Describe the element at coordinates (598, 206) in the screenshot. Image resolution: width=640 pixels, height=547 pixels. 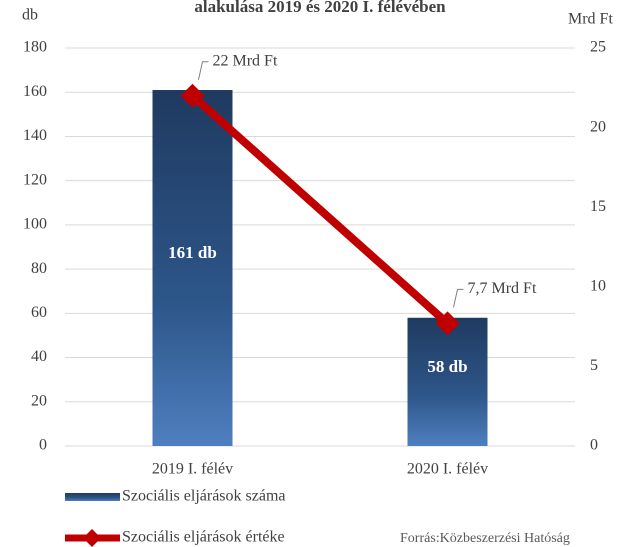
I see `y2-tick-label: 15` at that location.